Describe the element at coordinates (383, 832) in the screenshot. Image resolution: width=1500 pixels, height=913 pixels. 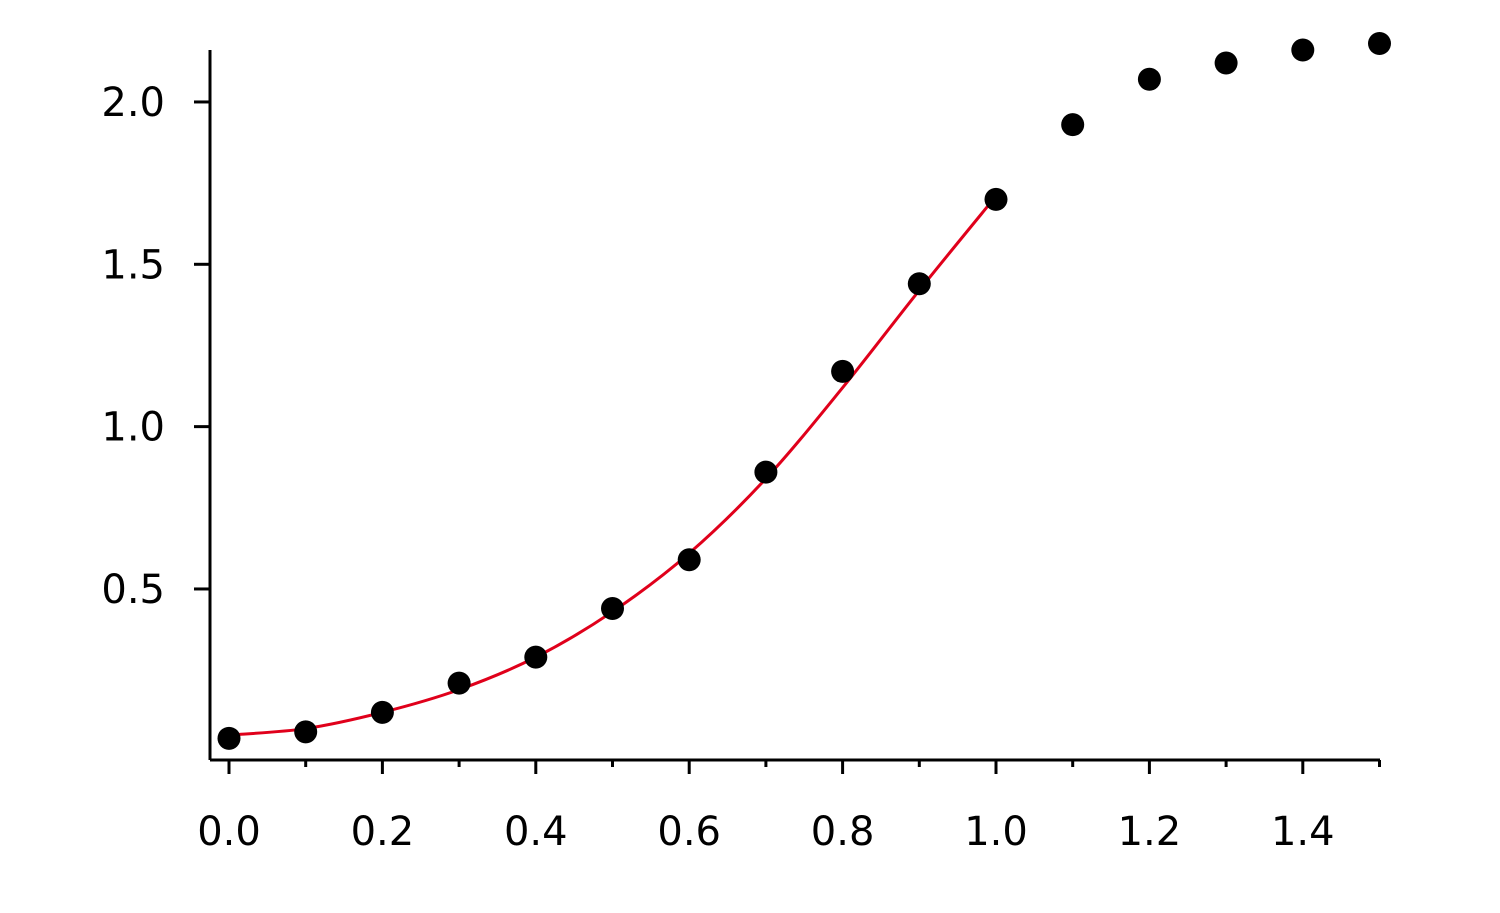
I see `x-tick-label: 0.2` at that location.